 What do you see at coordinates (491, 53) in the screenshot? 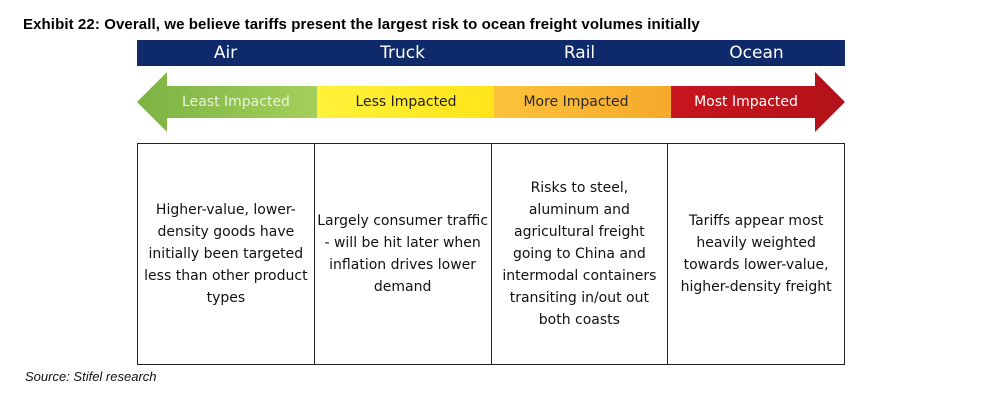
I see `transport-mode-header: Air Truck Rail Ocean` at bounding box center [491, 53].